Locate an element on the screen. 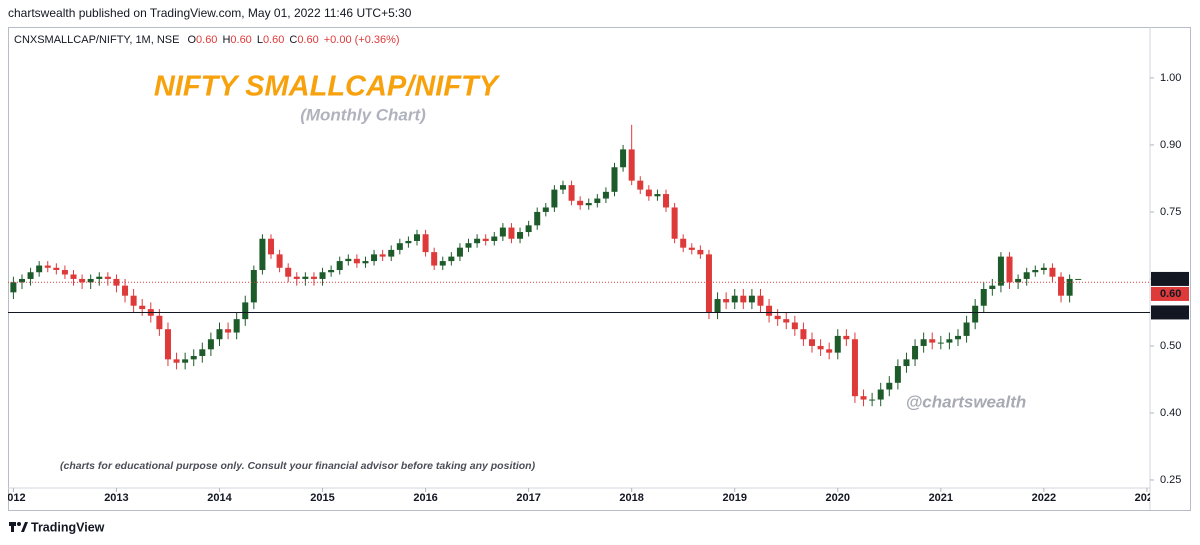  price-lines: 0.60 0.60 0.55 is located at coordinates (598, 295).